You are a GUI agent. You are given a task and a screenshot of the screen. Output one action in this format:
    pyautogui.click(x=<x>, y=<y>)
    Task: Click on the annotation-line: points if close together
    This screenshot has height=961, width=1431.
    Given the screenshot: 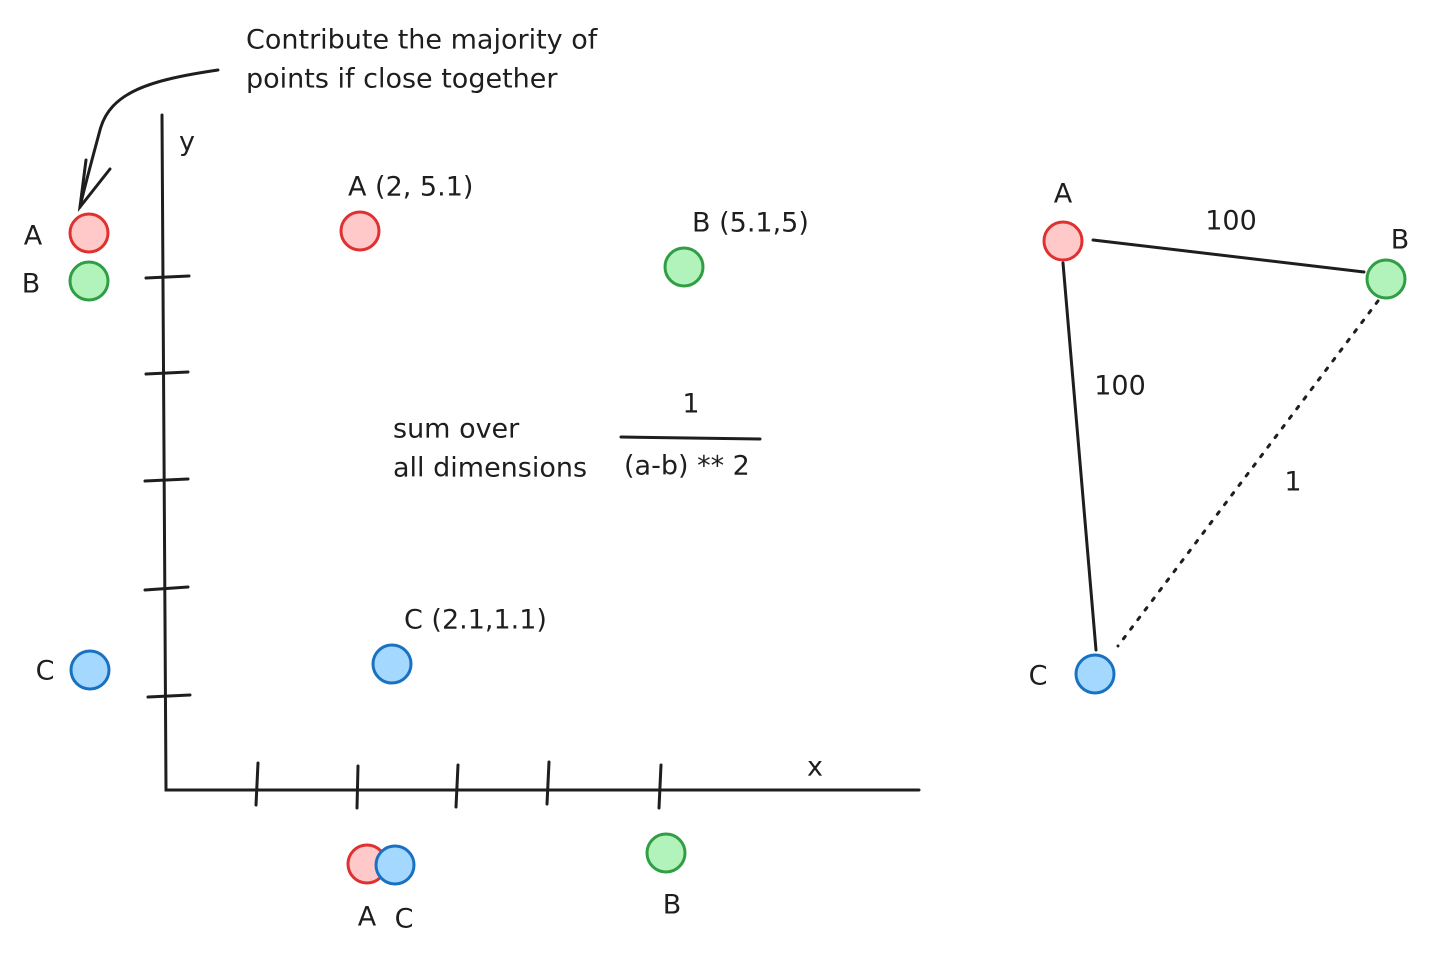 What is the action you would take?
    pyautogui.click(x=402, y=79)
    